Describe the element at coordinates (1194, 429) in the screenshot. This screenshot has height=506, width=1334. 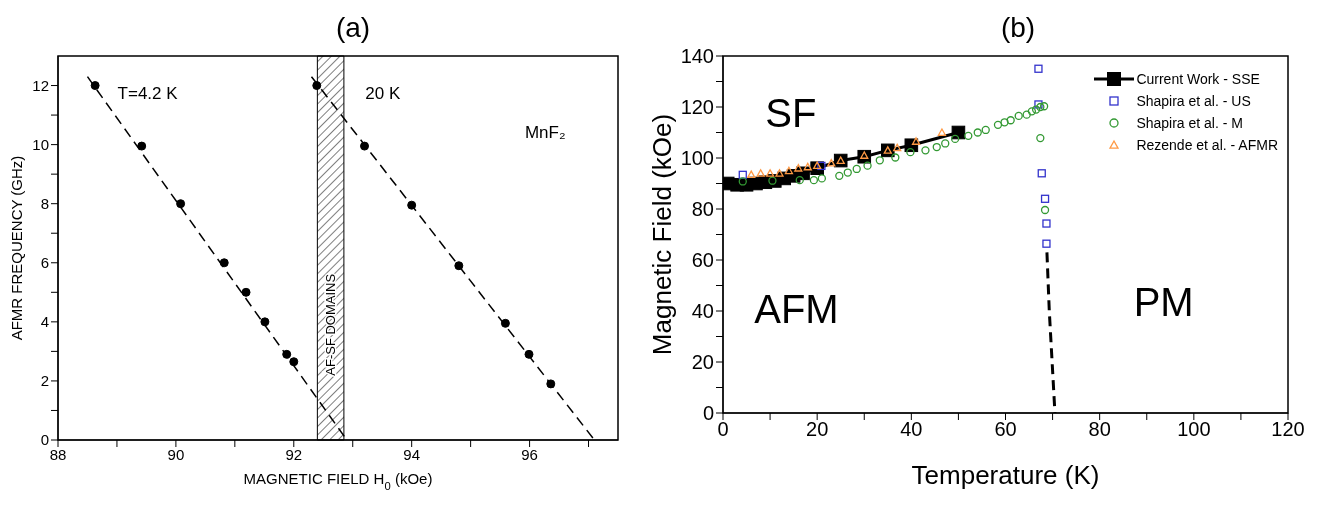
I see `x-tick-label: 100` at that location.